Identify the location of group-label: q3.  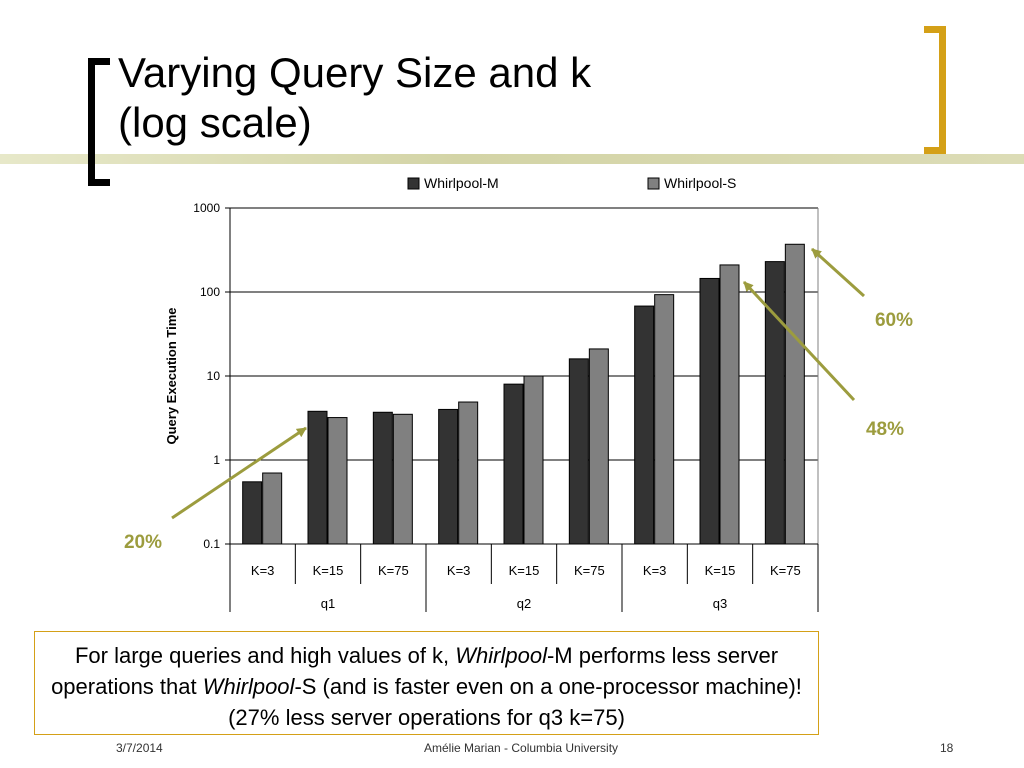
(720, 603).